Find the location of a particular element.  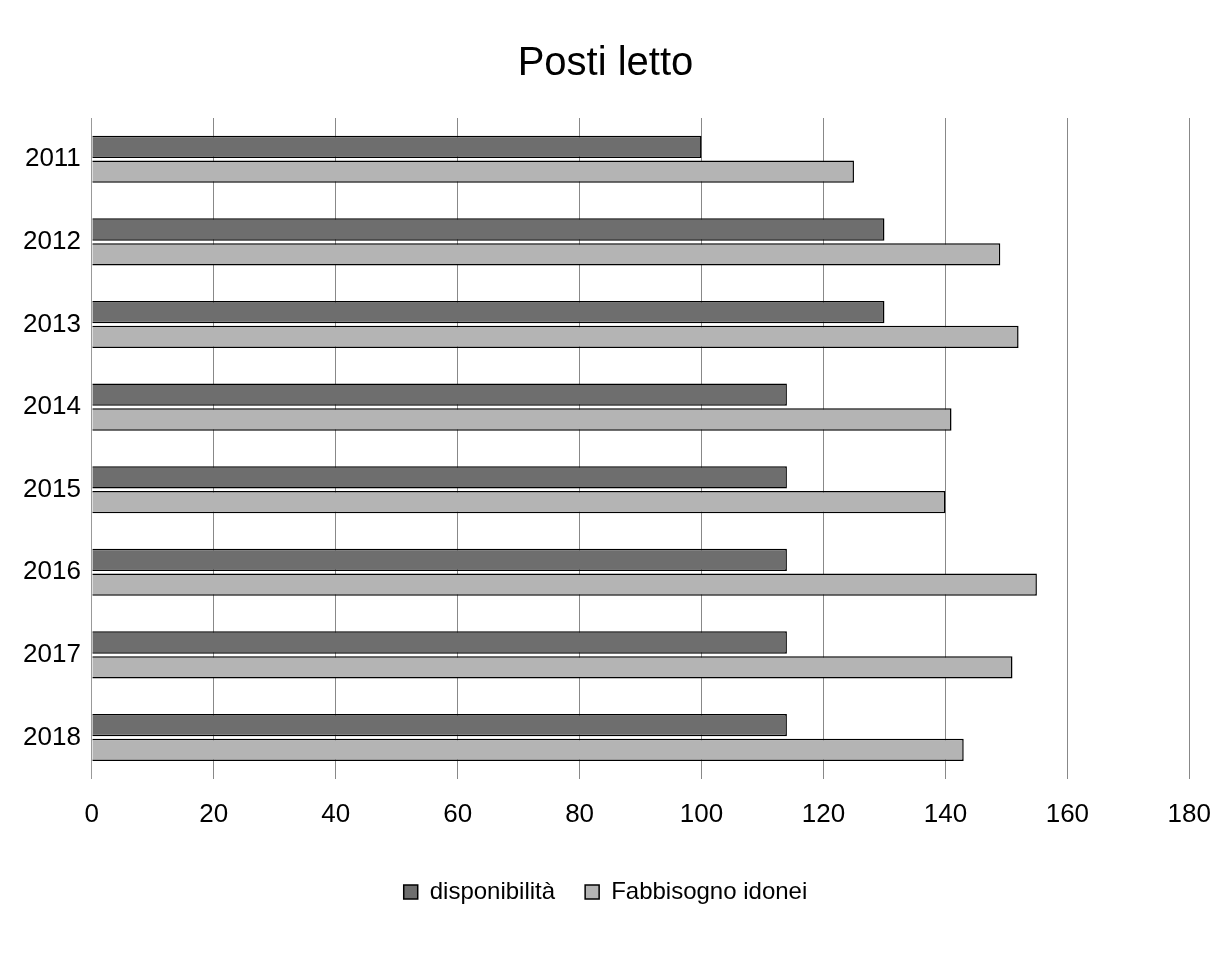

legend-label: disponibilità is located at coordinates (492, 890).